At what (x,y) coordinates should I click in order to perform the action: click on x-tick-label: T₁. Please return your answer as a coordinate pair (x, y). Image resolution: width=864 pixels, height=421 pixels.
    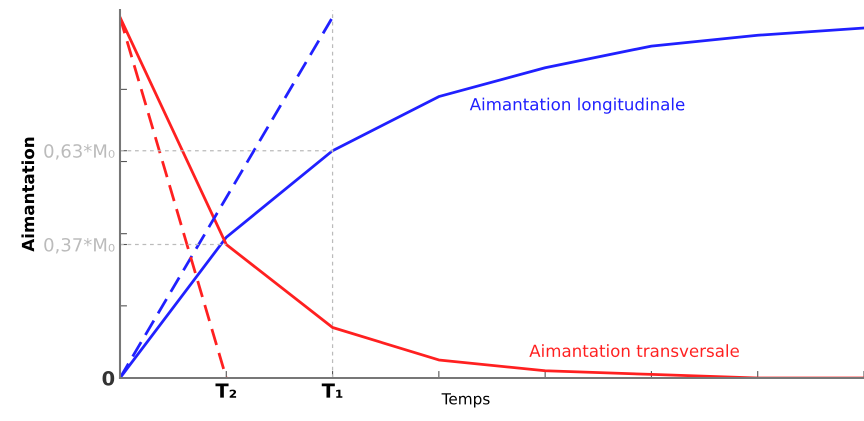
    Looking at the image, I should click on (332, 390).